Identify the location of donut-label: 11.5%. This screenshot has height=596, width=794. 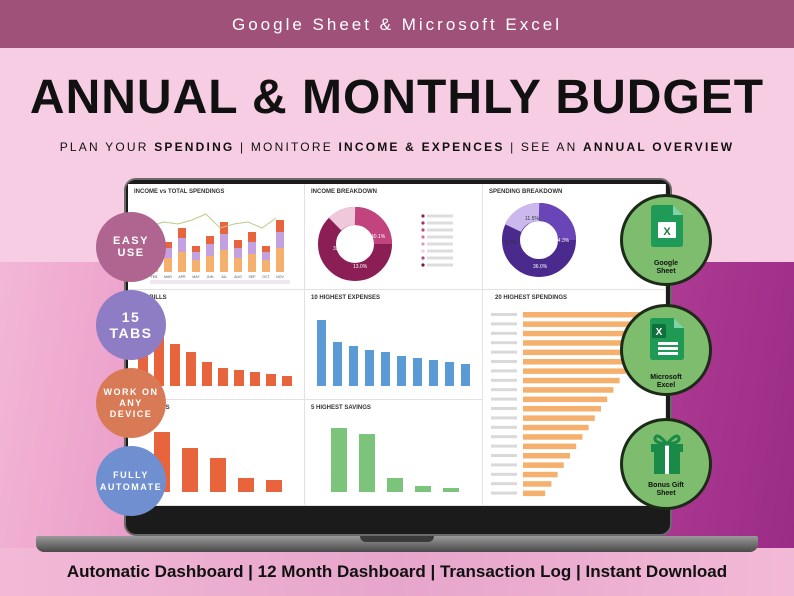
(532, 219).